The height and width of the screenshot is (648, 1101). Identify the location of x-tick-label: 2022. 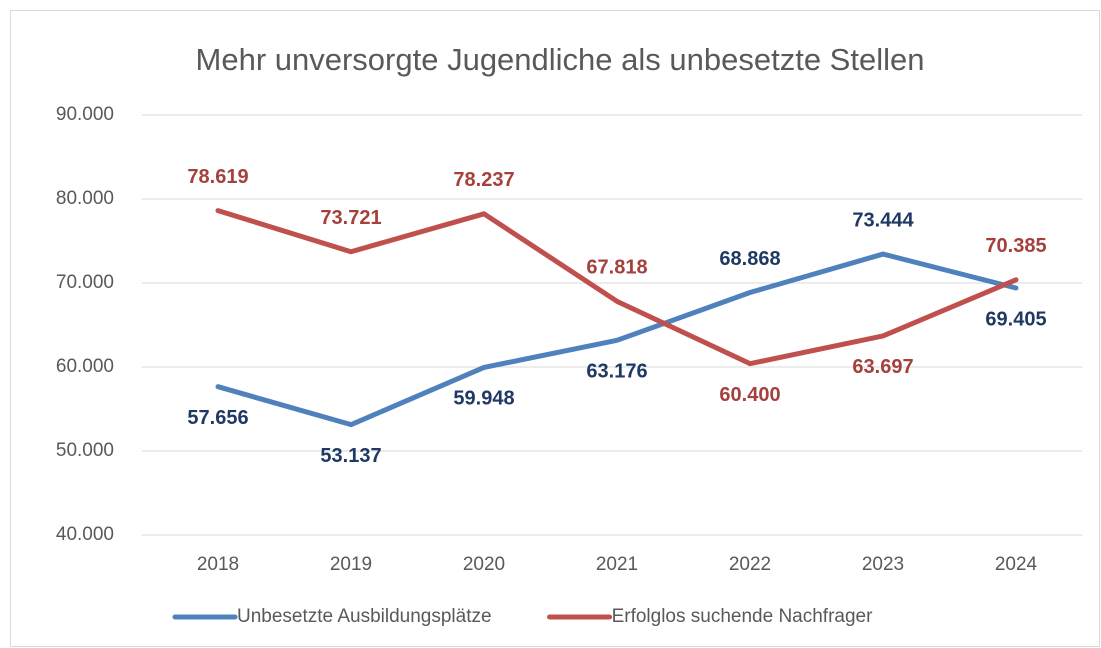
(750, 564).